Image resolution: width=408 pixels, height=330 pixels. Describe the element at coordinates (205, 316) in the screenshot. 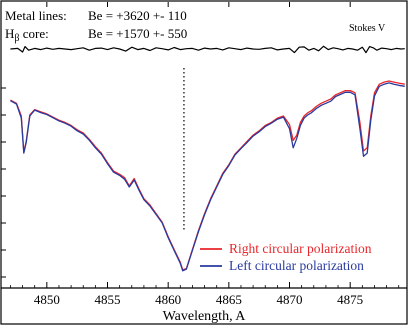

I see `x-axis-label: Wavelength, A` at that location.